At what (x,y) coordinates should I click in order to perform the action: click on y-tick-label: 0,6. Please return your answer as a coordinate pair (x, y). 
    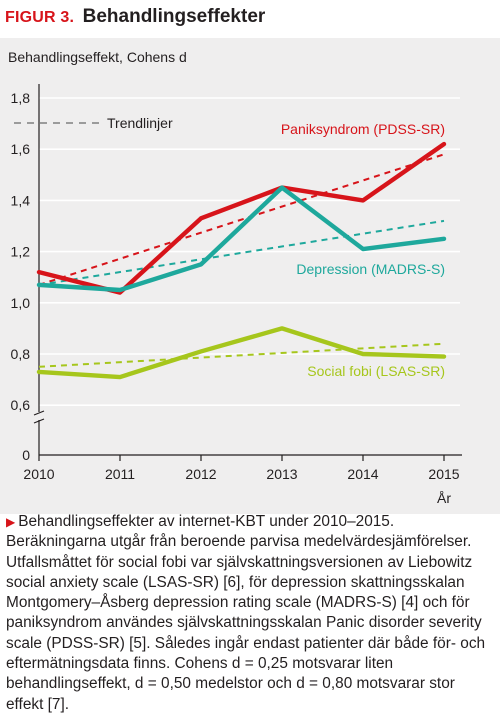
    Looking at the image, I should click on (21, 405).